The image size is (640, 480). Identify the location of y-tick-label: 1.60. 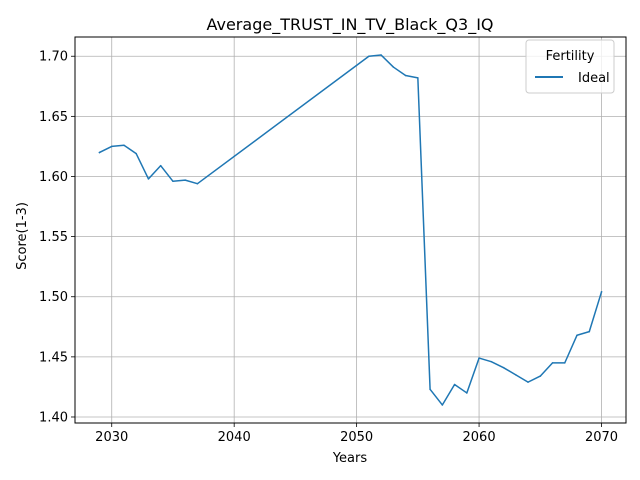
(53, 177).